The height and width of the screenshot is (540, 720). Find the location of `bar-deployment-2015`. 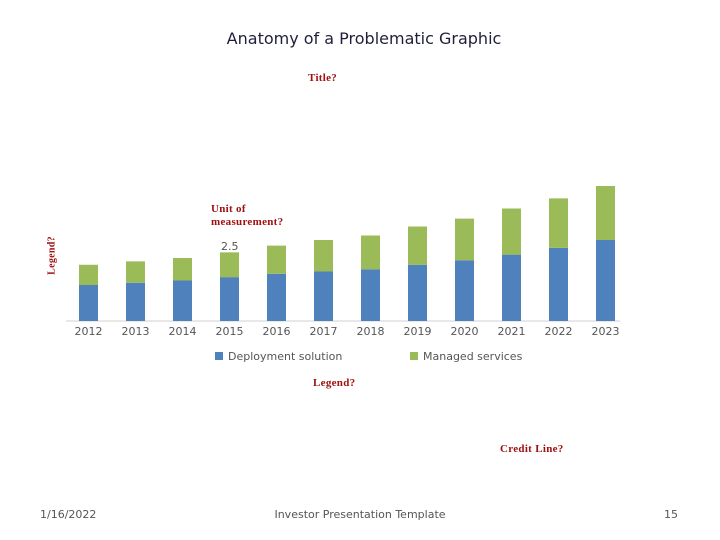

bar-deployment-2015 is located at coordinates (229, 299).